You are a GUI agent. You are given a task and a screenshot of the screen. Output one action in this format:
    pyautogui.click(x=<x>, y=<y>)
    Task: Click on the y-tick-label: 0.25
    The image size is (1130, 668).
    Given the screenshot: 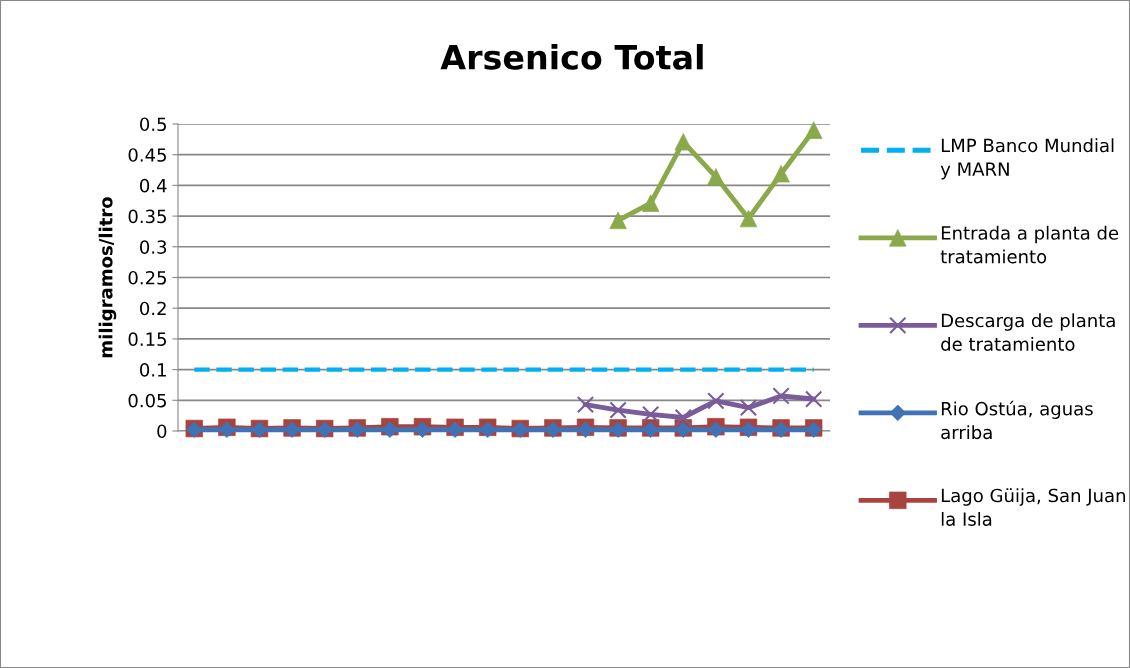 What is the action you would take?
    pyautogui.click(x=147, y=277)
    